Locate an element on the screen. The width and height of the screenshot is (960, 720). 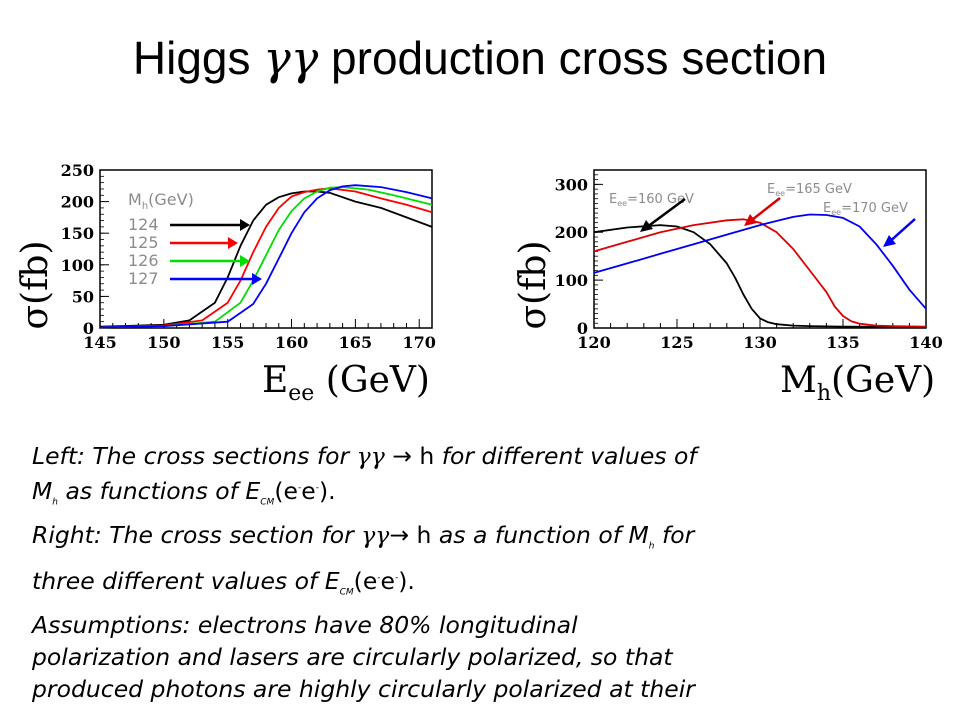
right-x-label-unit: (GeV) is located at coordinates (883, 380).